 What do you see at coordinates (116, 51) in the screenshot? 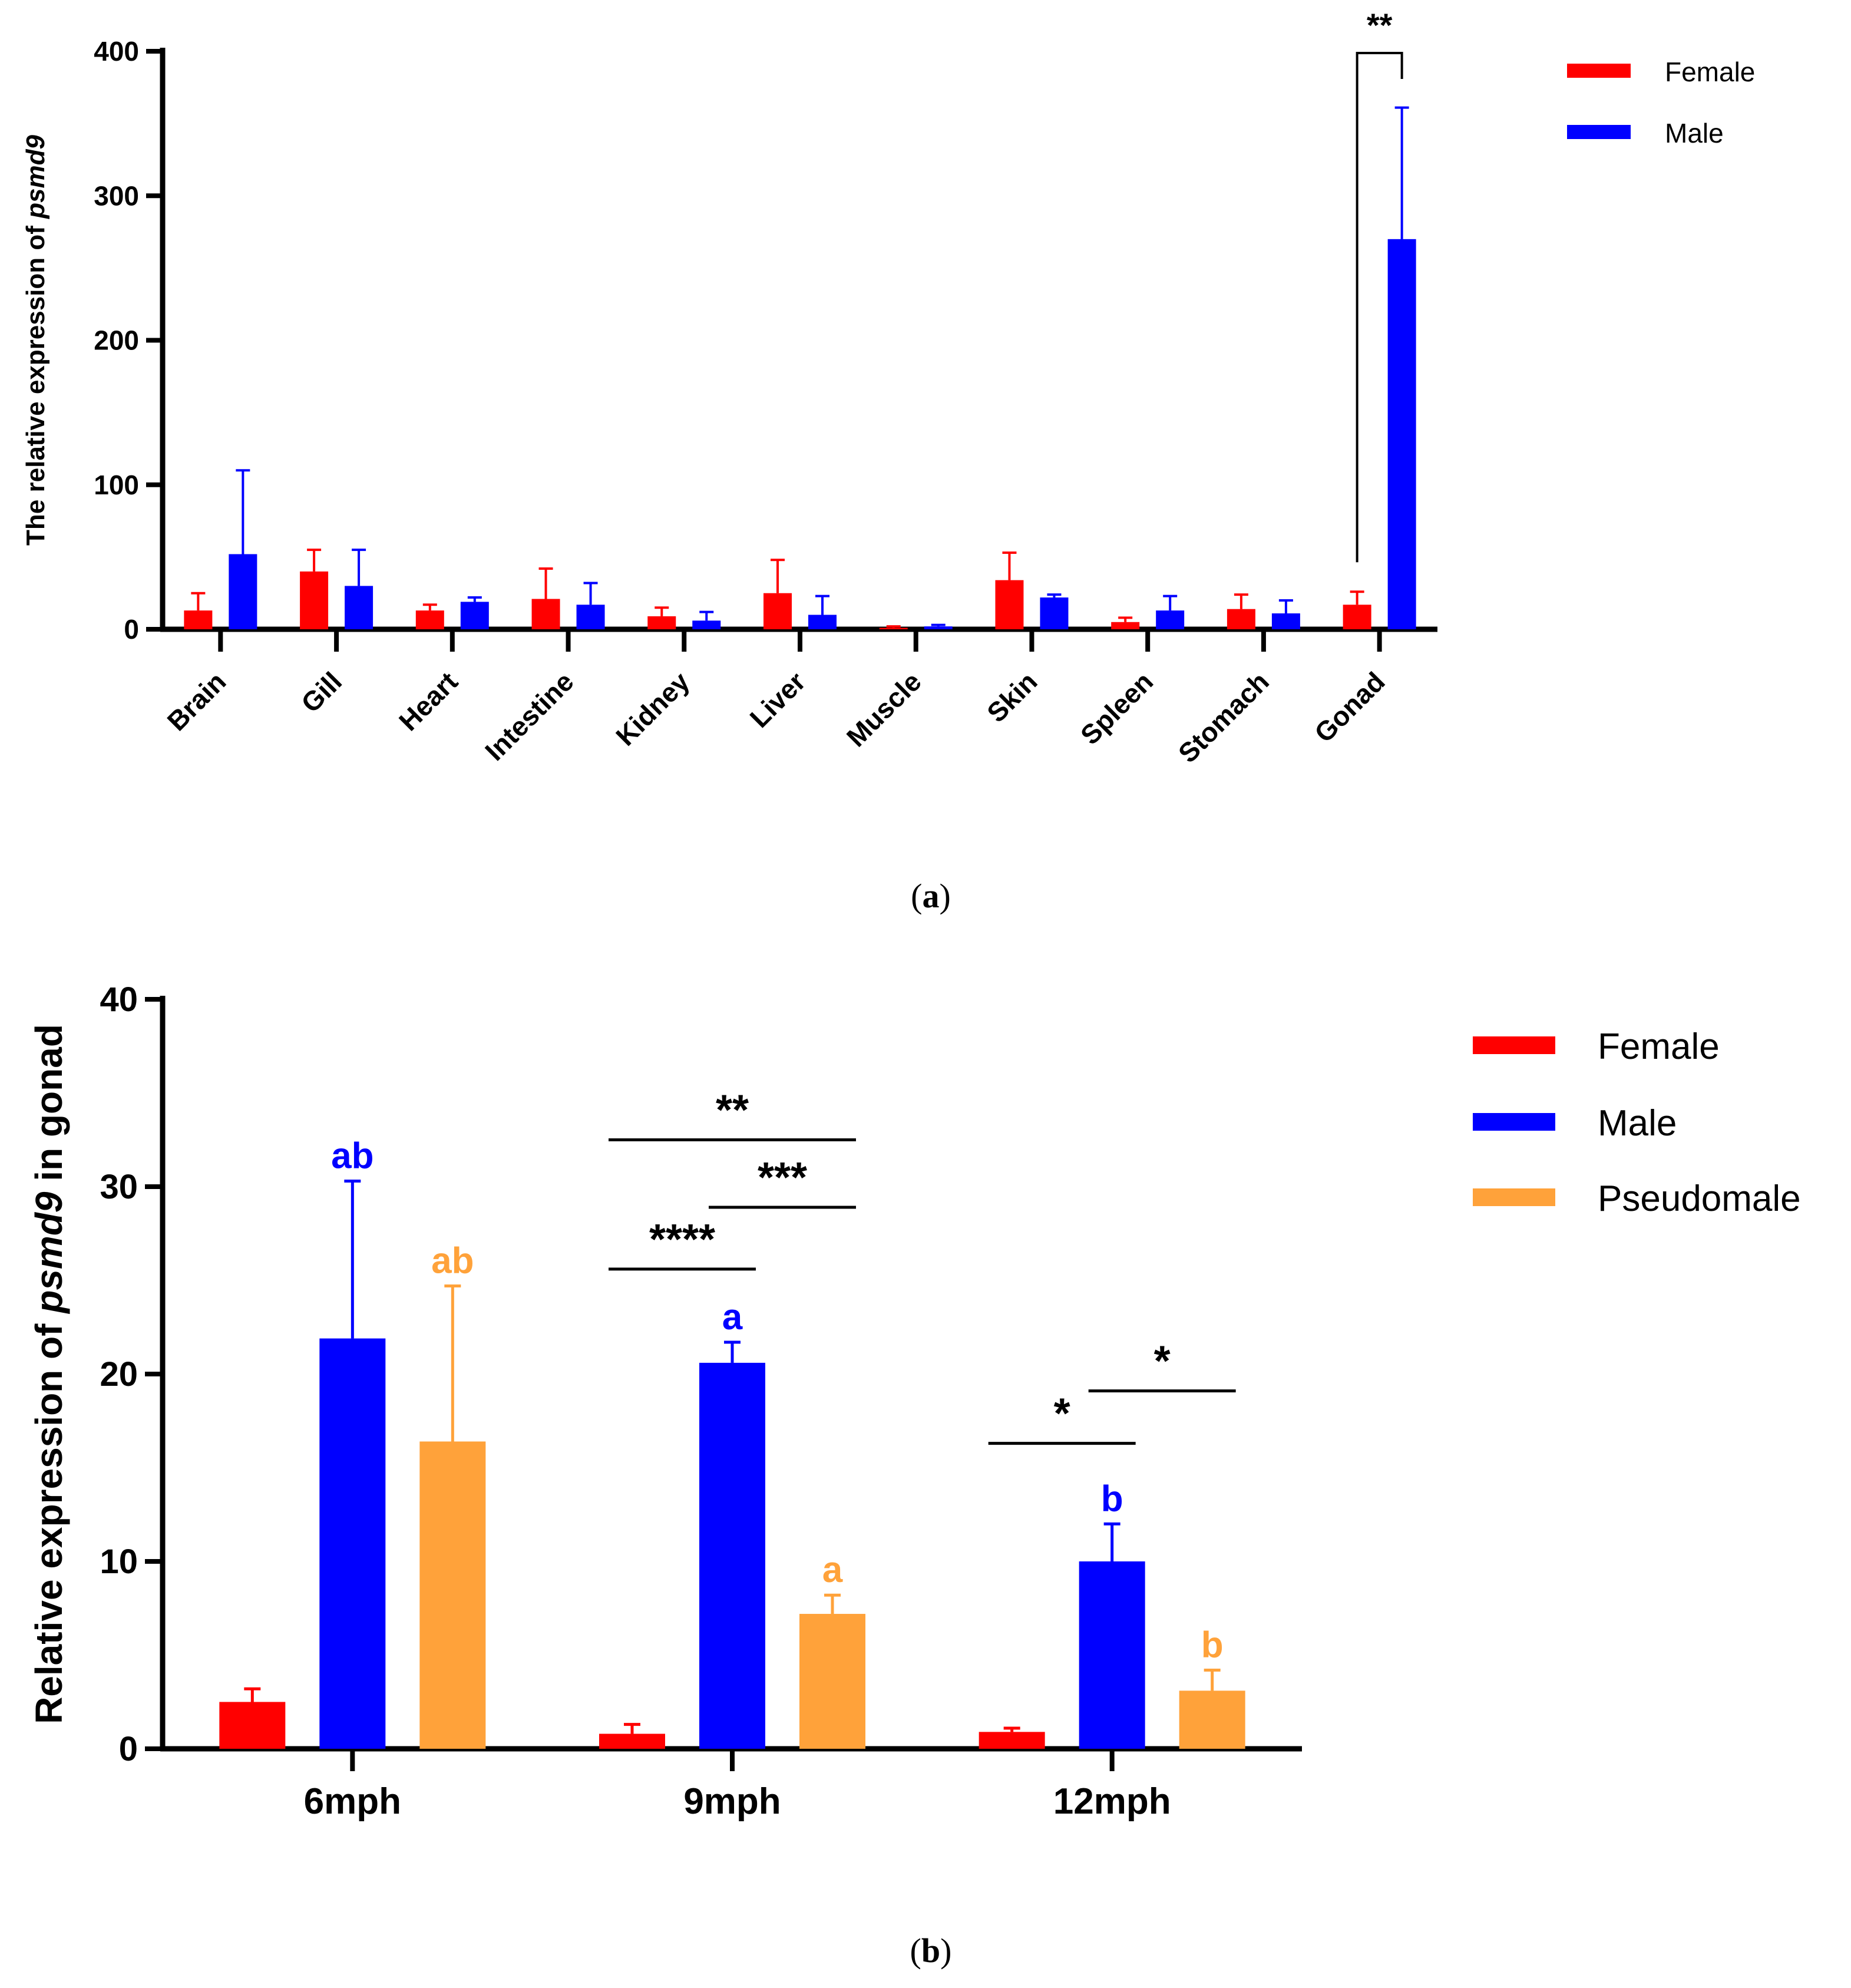
I see `y-tick-label: 400` at bounding box center [116, 51].